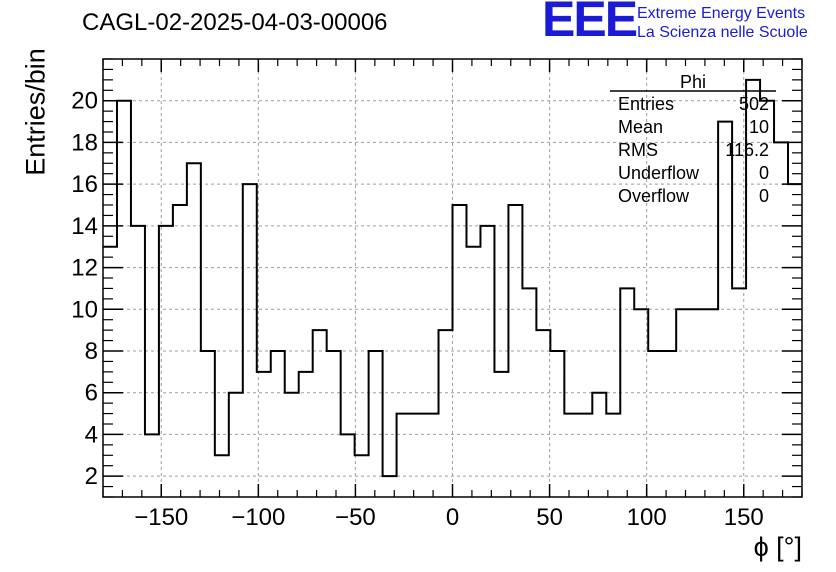 The height and width of the screenshot is (572, 836). I want to click on stats-value: 10, so click(759, 127).